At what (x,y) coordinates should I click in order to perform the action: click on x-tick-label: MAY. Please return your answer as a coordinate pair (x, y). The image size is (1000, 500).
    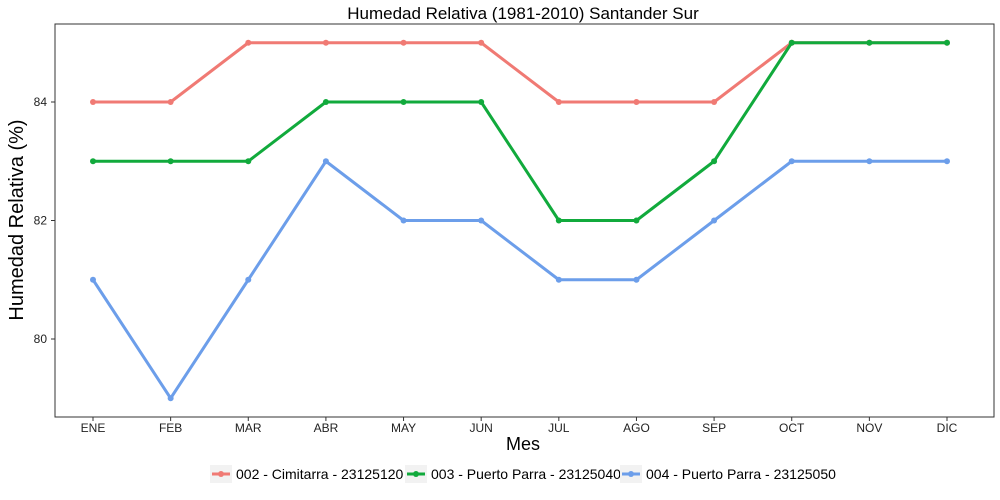
    Looking at the image, I should click on (403, 428).